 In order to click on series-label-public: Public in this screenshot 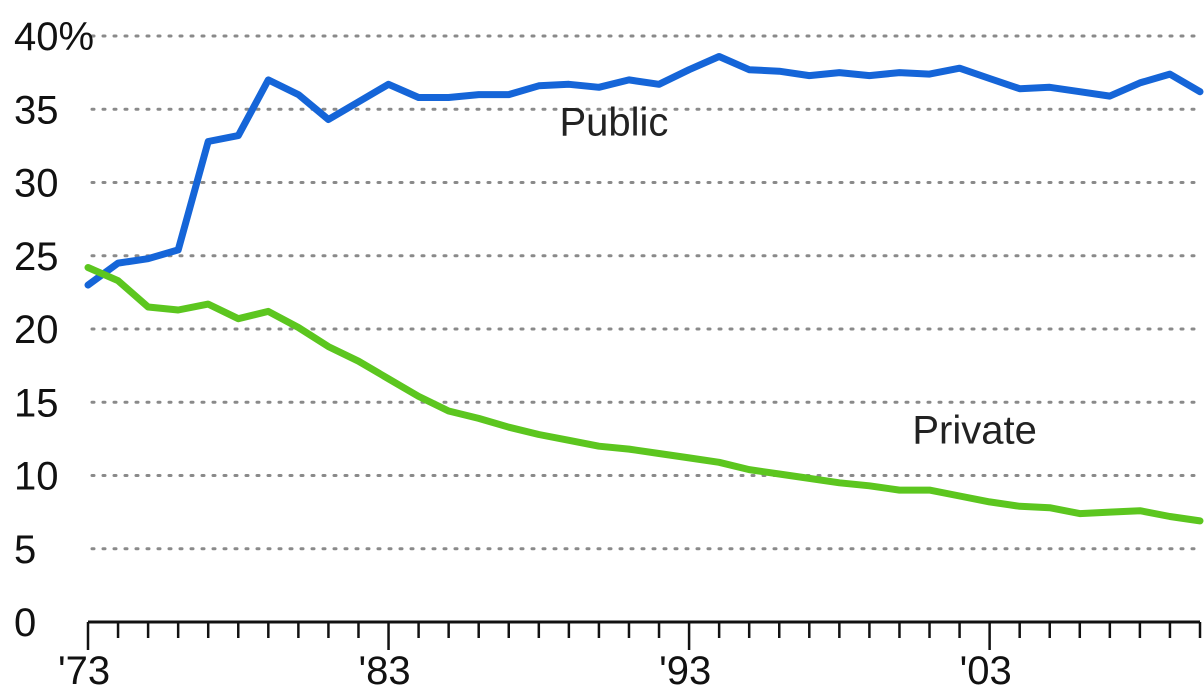, I will do `click(613, 123)`.